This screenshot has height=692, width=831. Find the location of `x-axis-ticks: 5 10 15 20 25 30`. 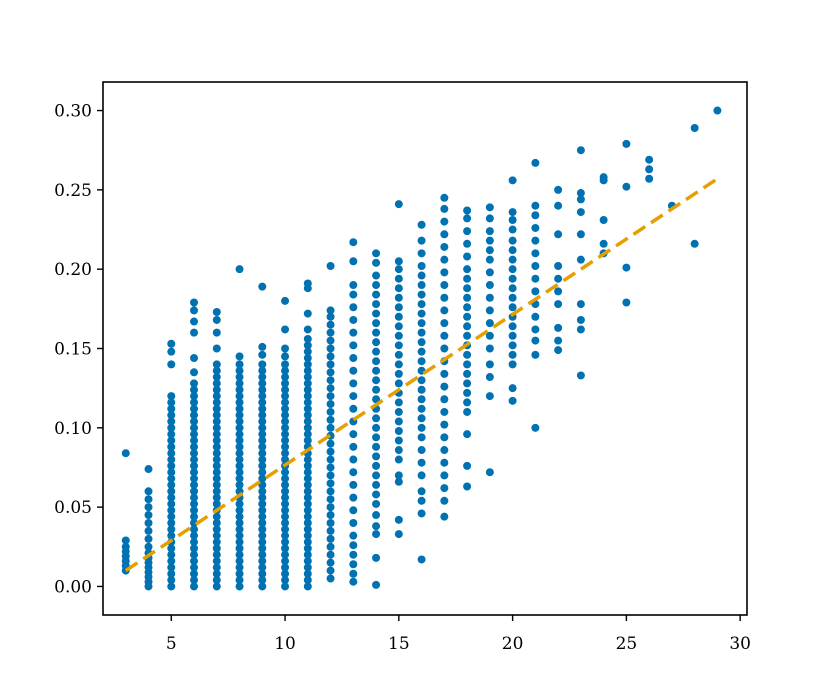

x-axis-ticks: 5 10 15 20 25 30 is located at coordinates (458, 634).